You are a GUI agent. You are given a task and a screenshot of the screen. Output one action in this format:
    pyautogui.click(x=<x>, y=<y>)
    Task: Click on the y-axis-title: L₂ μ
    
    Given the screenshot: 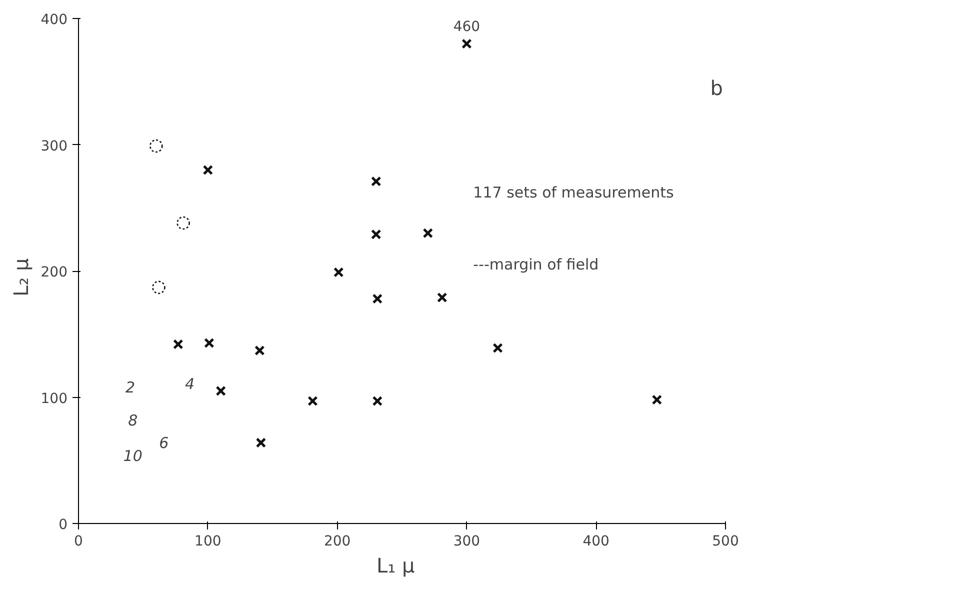 What is the action you would take?
    pyautogui.click(x=20, y=277)
    